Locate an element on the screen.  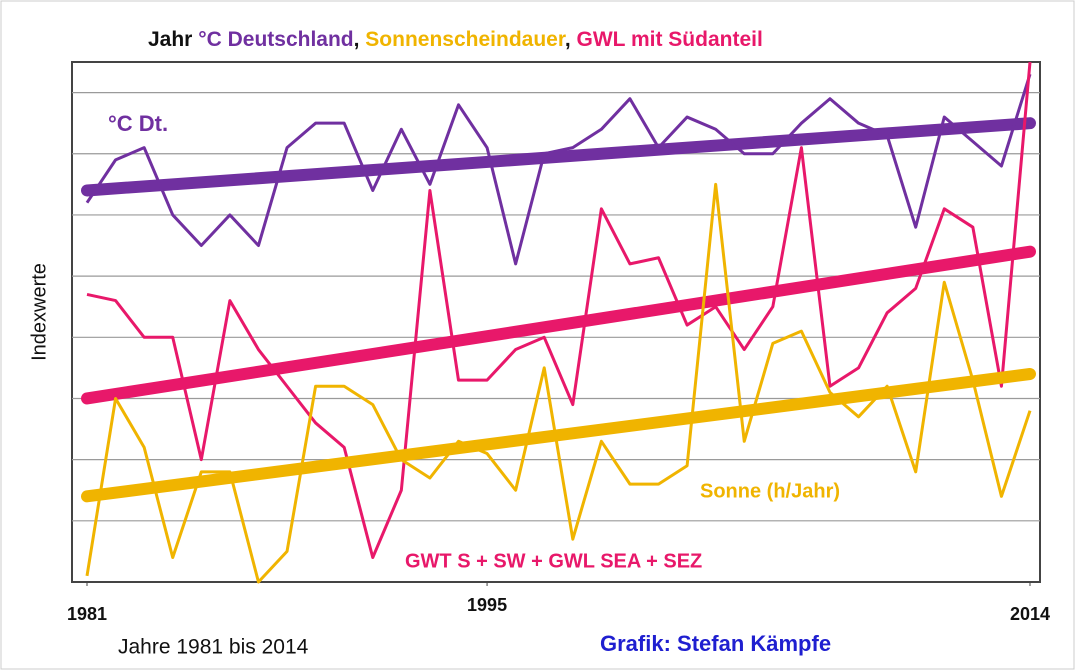
title-part: Sonnenscheindauer is located at coordinates (465, 39).